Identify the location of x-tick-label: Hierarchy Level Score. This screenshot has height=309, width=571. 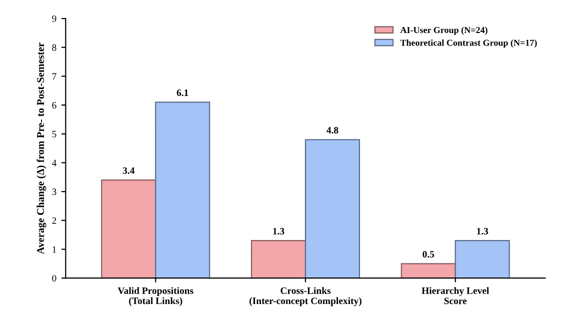
(455, 295).